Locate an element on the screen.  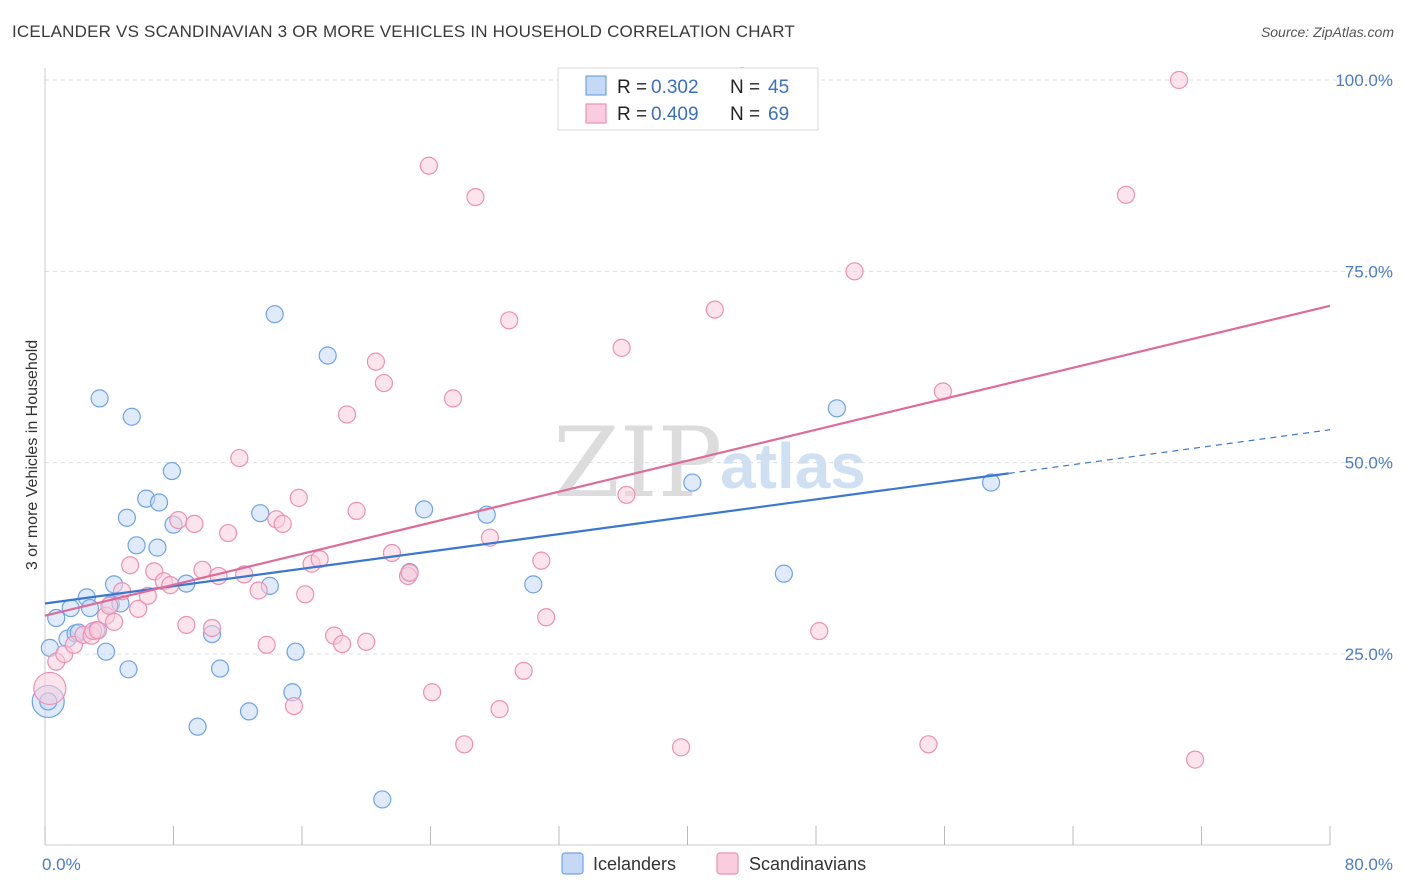
legend-n-label-1: N = is located at coordinates (745, 87).